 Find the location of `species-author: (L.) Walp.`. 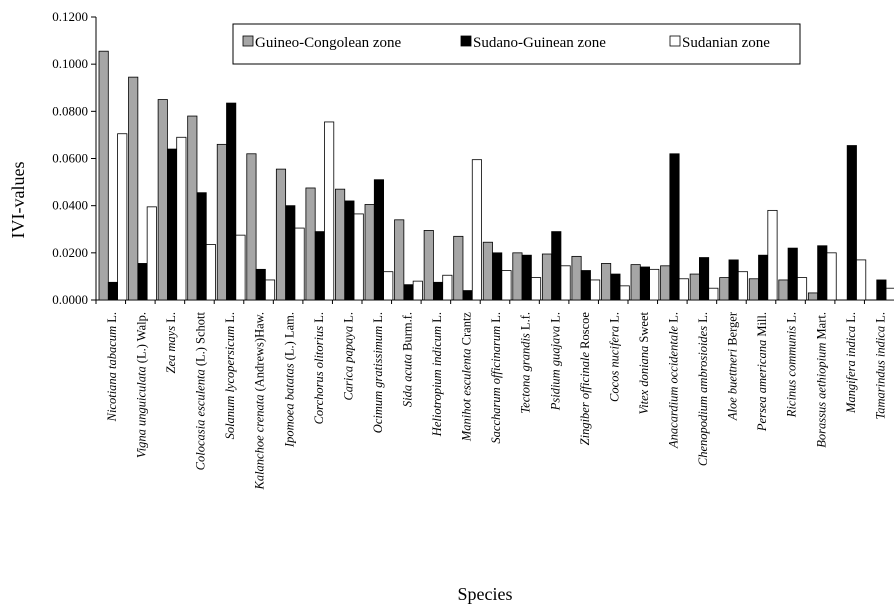

species-author: (L.) Walp. is located at coordinates (142, 339).